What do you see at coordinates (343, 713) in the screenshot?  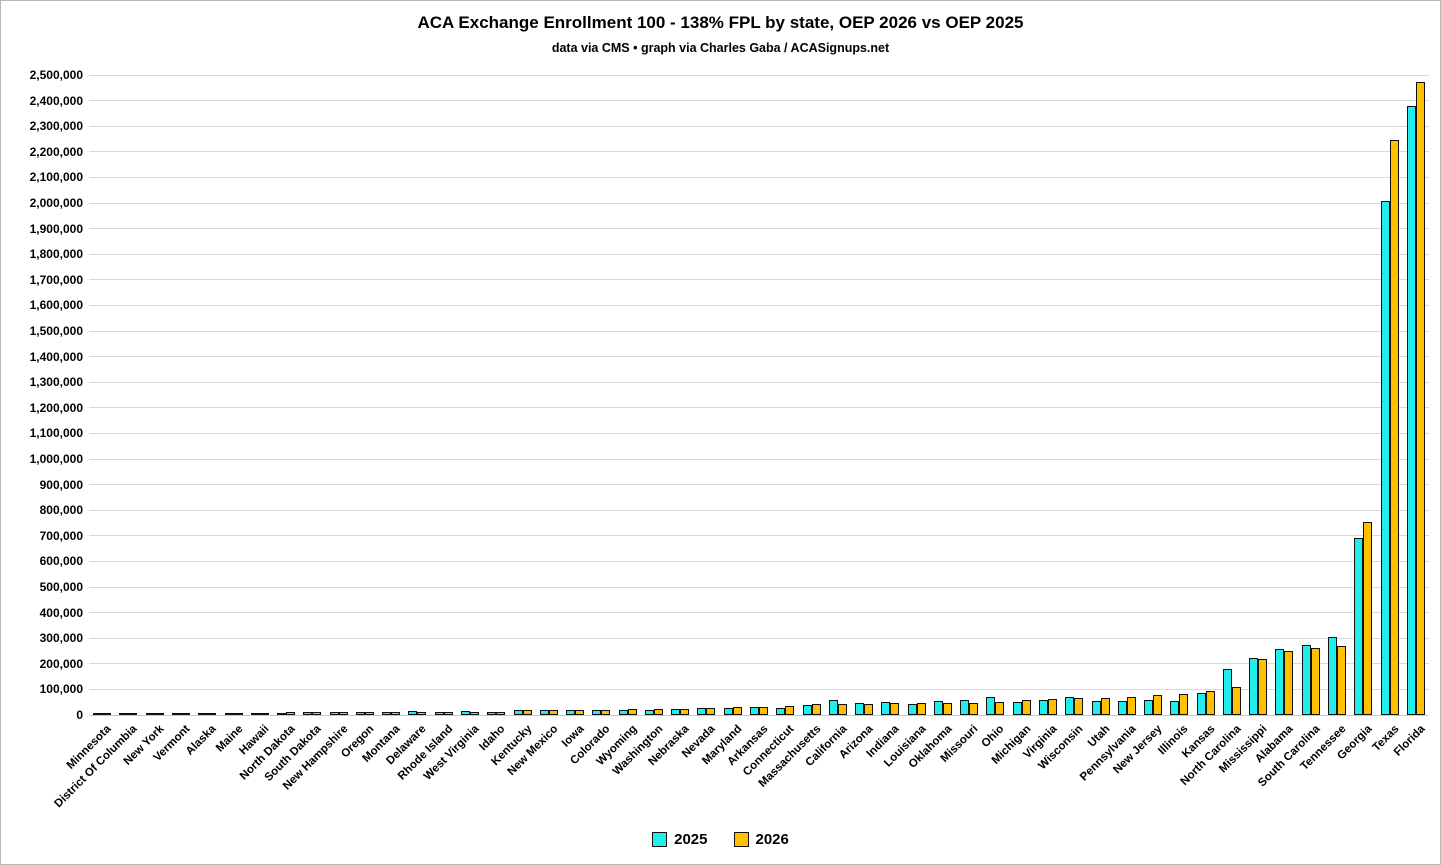 I see `bar-new-hampshire-2026` at bounding box center [343, 713].